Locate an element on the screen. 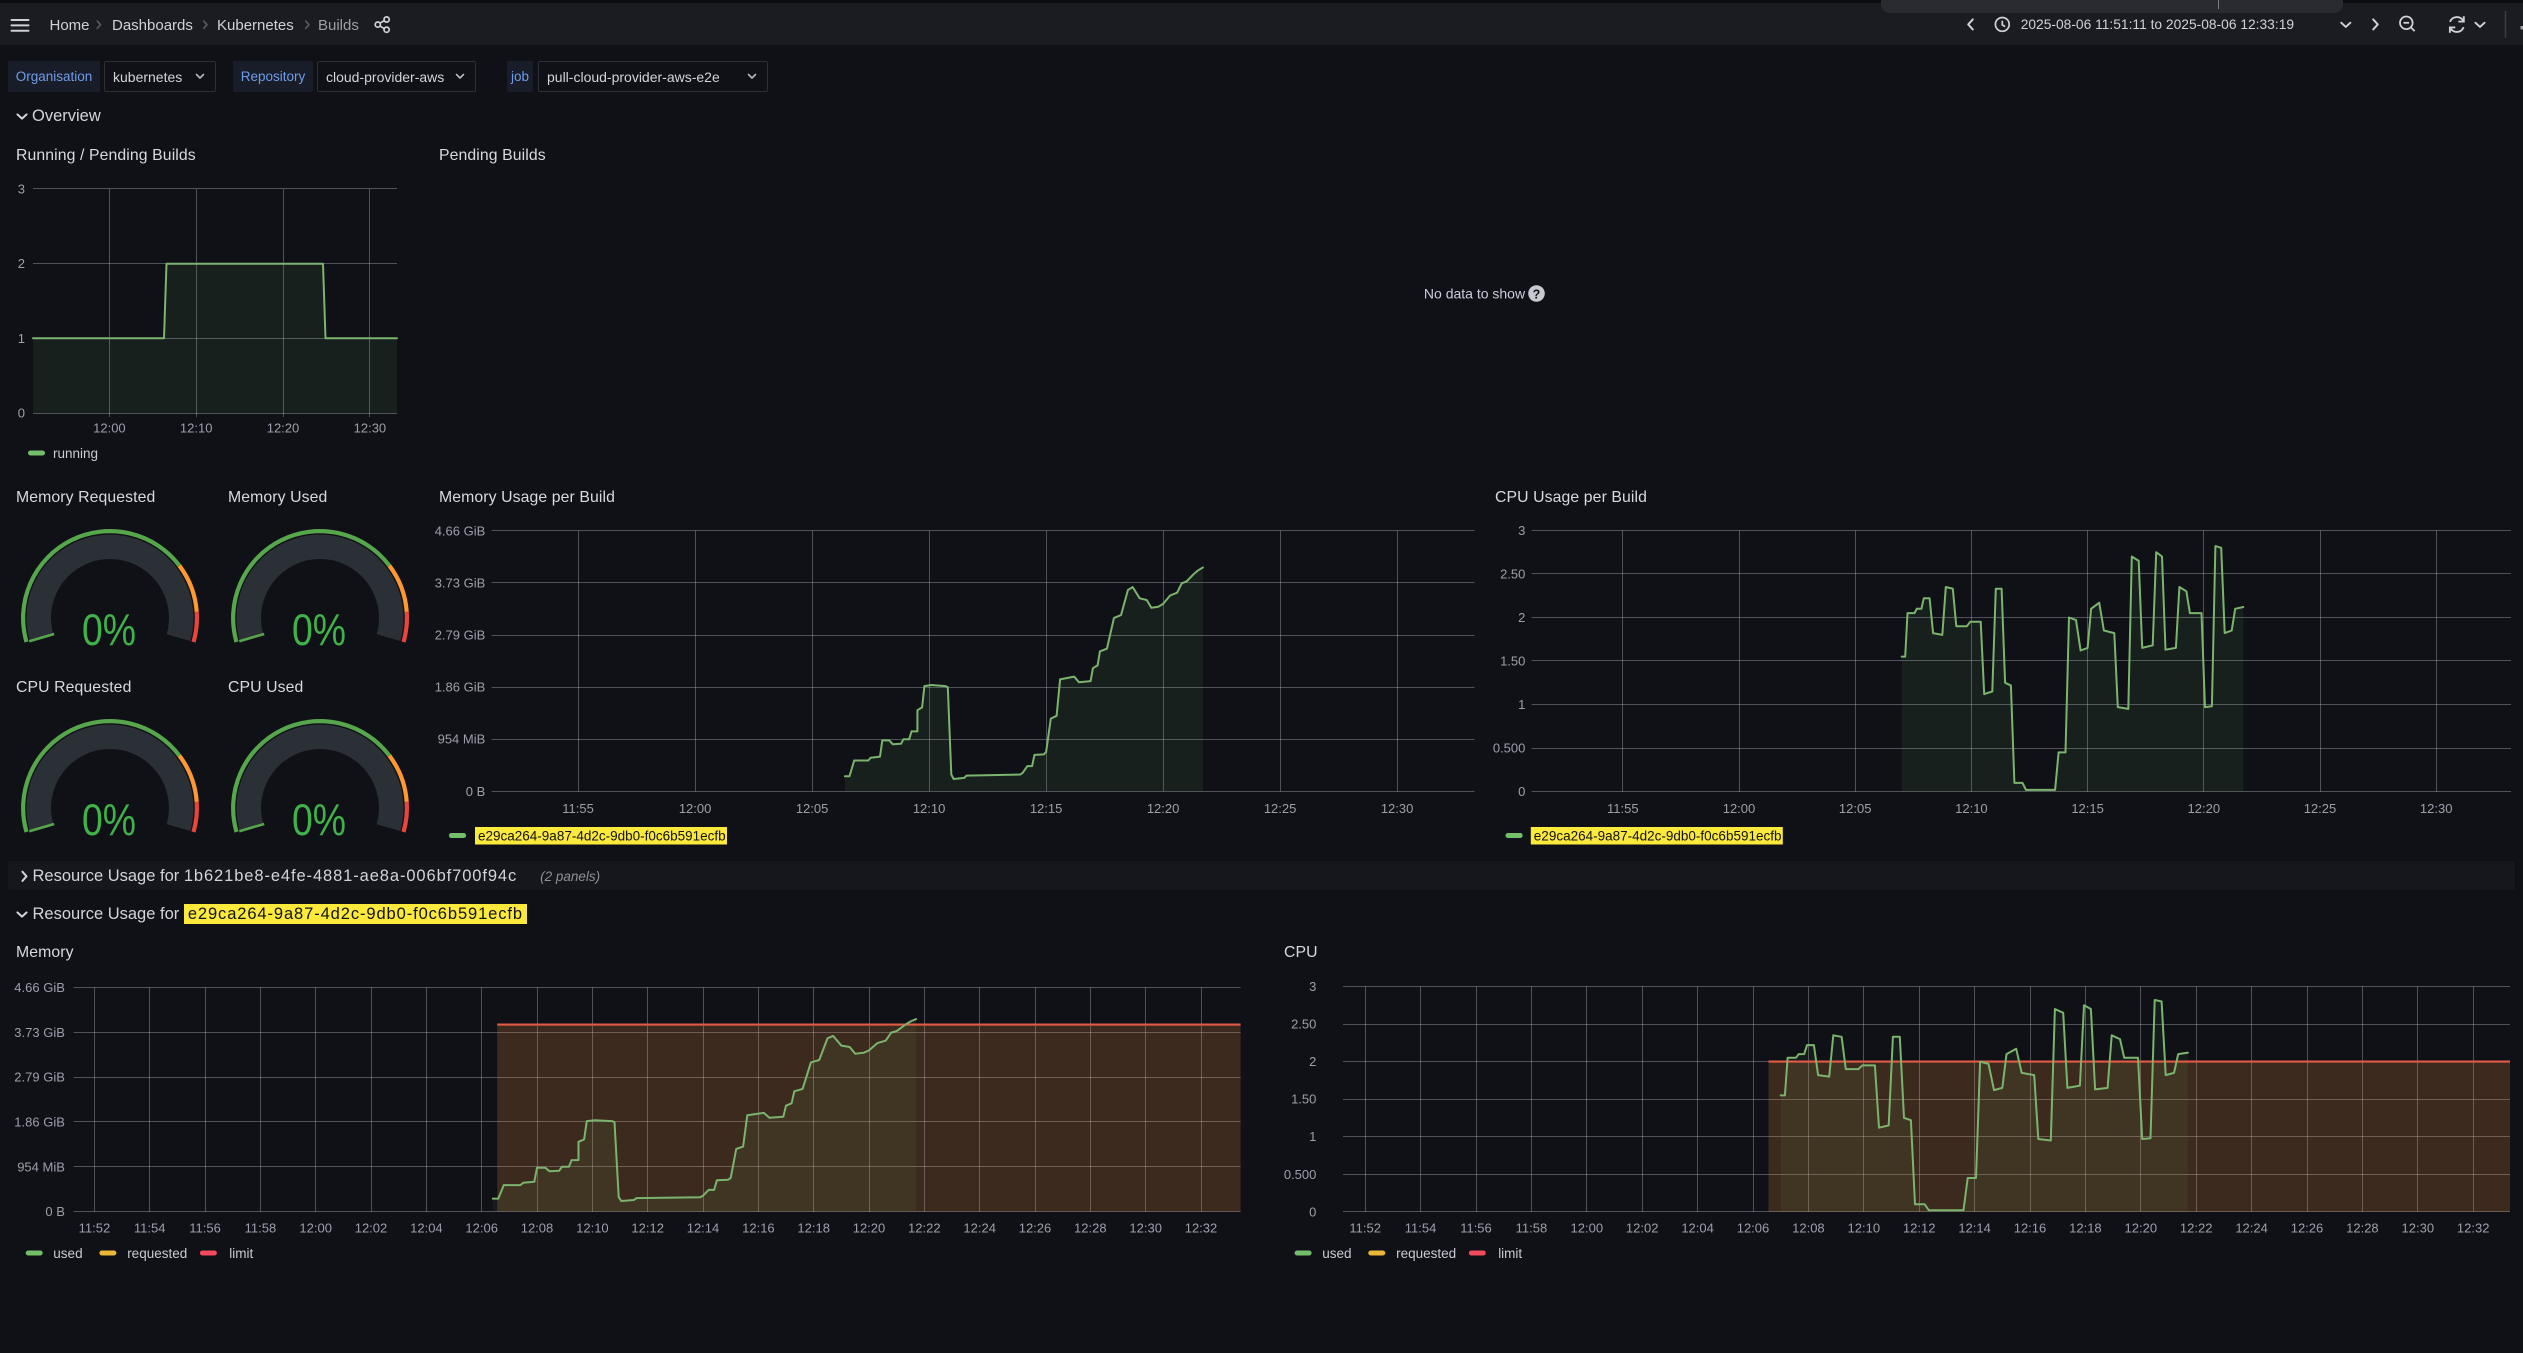  svg-text: No data to show is located at coordinates (1475, 294).